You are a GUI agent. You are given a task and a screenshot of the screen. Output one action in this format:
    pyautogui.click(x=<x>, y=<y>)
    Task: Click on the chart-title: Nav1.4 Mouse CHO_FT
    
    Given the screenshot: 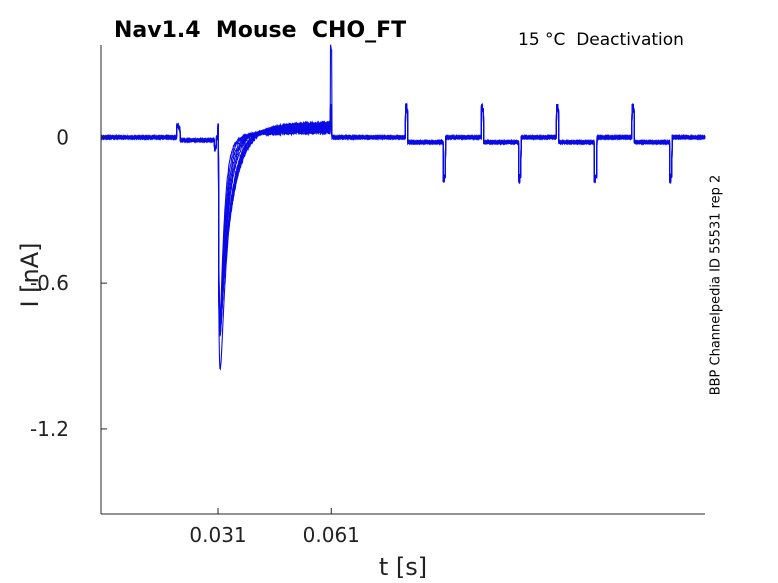 What is the action you would take?
    pyautogui.click(x=260, y=30)
    